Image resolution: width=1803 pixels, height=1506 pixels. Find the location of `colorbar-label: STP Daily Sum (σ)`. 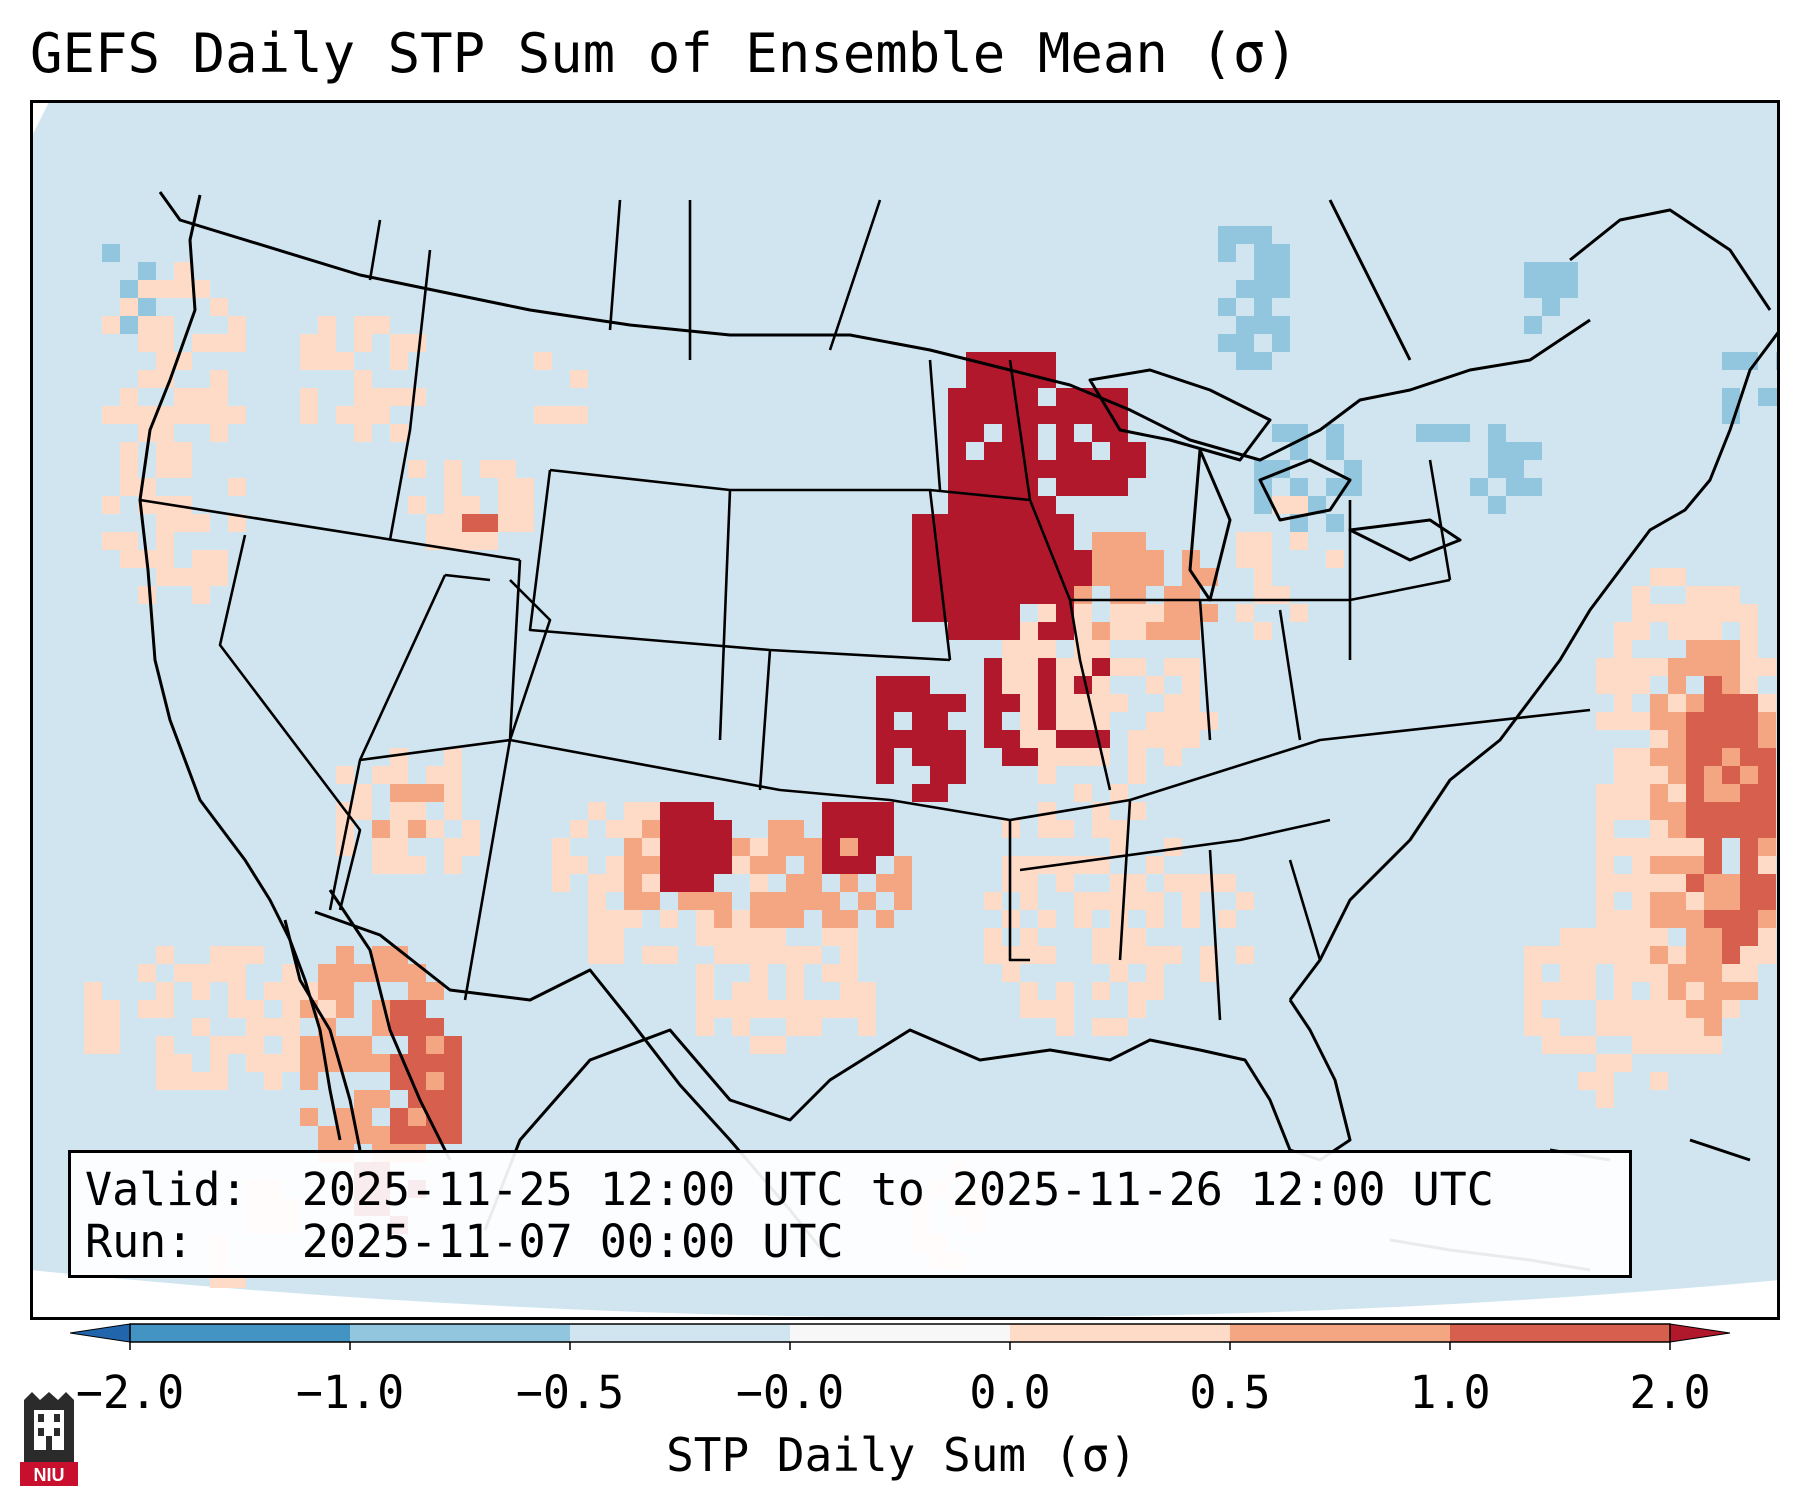

colorbar-label: STP Daily Sum (σ) is located at coordinates (901, 1455).